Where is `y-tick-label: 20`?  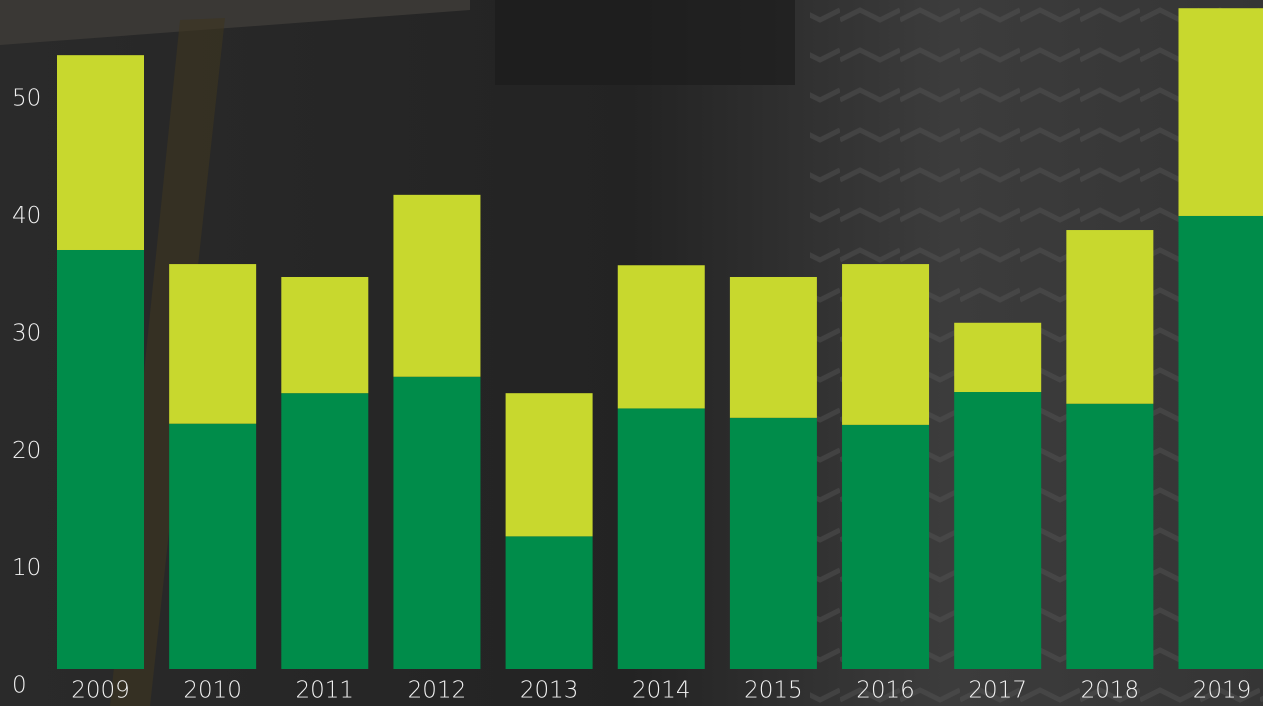
y-tick-label: 20 is located at coordinates (26, 451).